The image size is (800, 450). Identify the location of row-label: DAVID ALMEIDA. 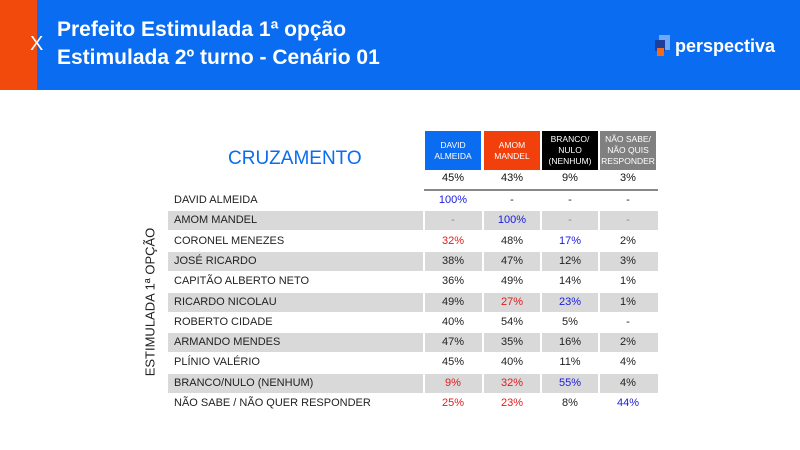
(216, 200).